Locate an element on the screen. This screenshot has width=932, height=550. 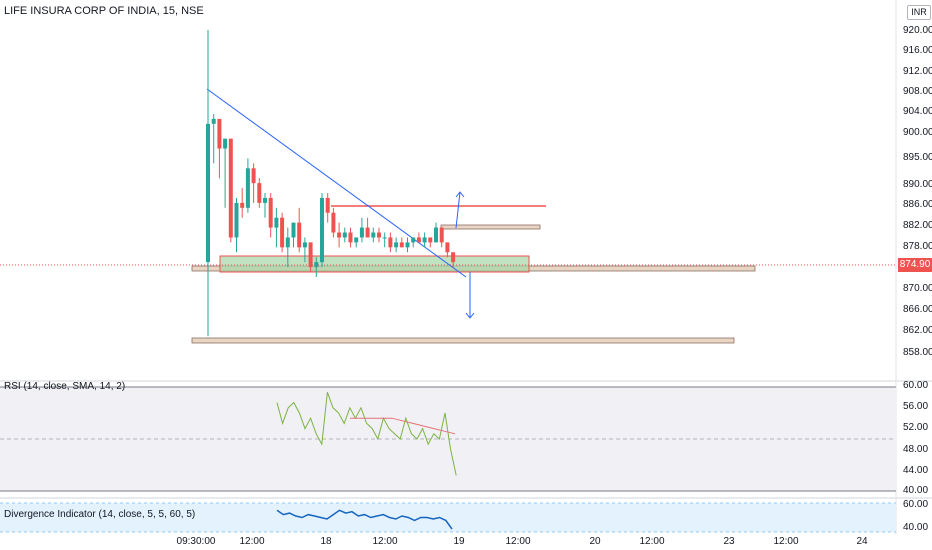
down-arrow-head is located at coordinates (470, 315).